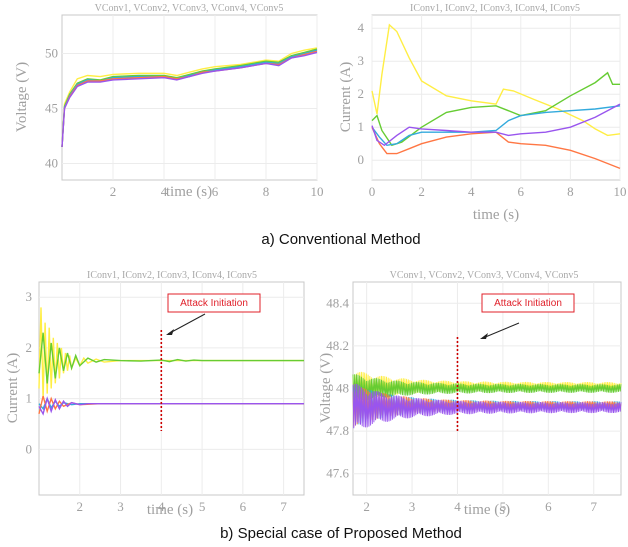  I want to click on y-tick-label: 40, so click(51, 163).